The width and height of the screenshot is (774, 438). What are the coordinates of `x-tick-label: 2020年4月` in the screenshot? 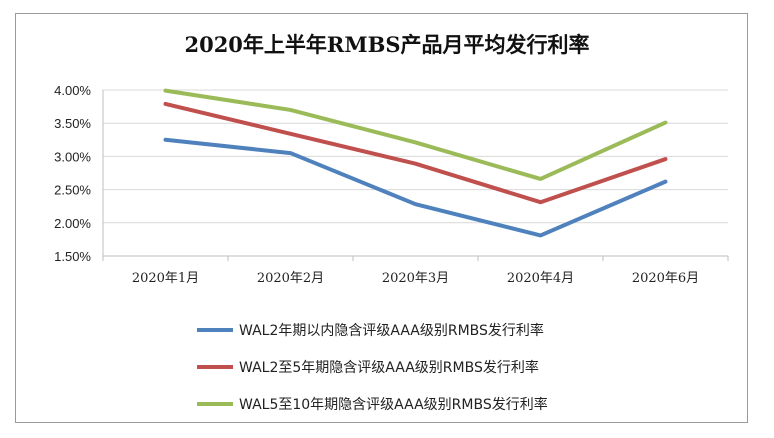 It's located at (540, 278).